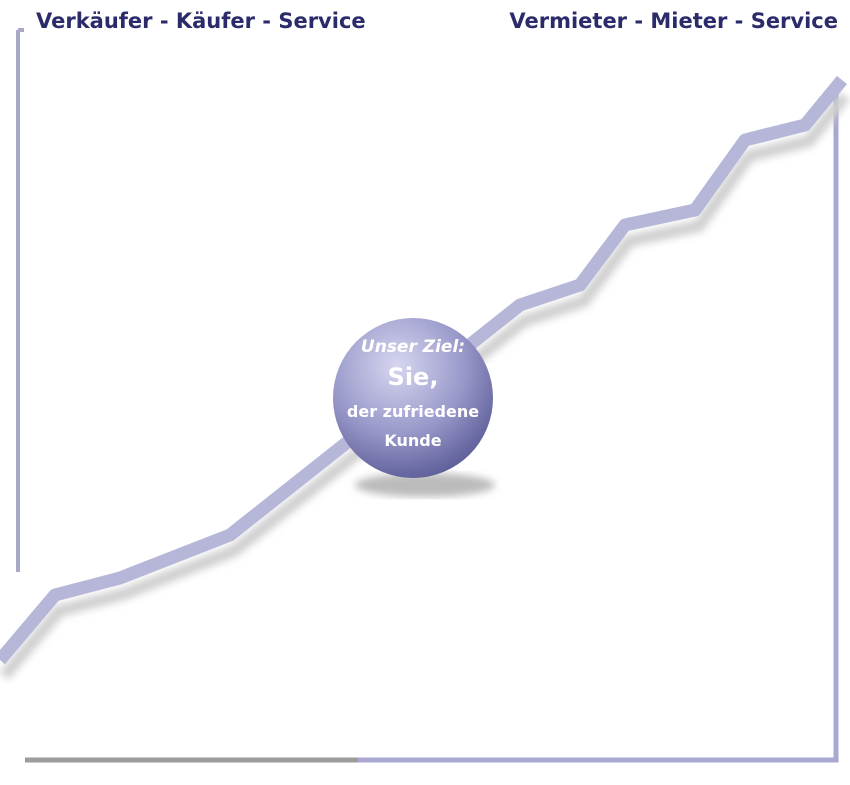  What do you see at coordinates (413, 411) in the screenshot?
I see `badge-line: der zufriedene` at bounding box center [413, 411].